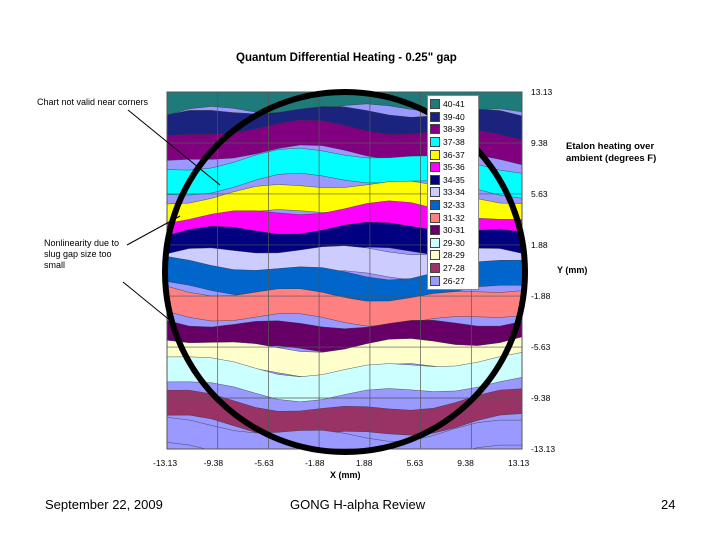 The height and width of the screenshot is (540, 720). What do you see at coordinates (541, 296) in the screenshot?
I see `y-tick-label: -1.88` at bounding box center [541, 296].